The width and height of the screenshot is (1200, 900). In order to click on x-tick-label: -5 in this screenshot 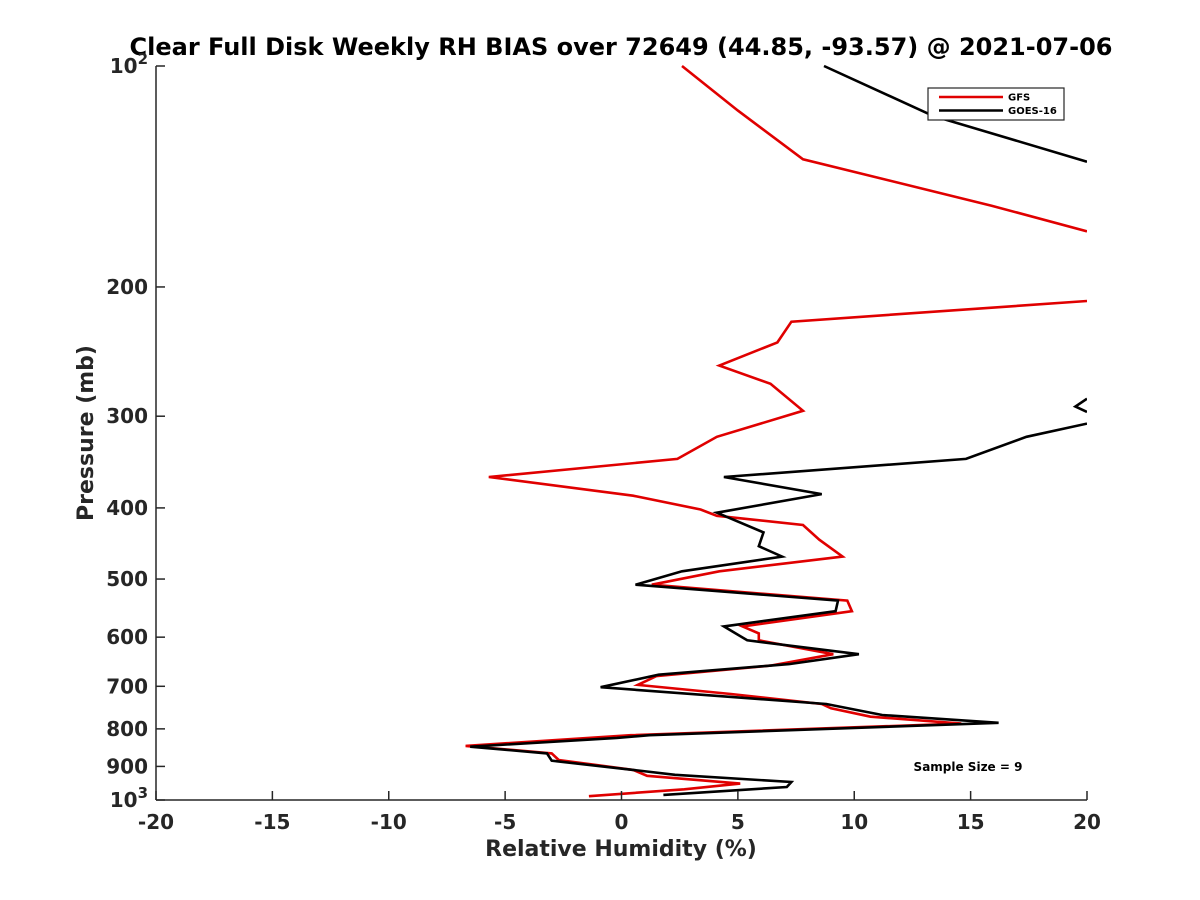, I will do `click(505, 822)`.